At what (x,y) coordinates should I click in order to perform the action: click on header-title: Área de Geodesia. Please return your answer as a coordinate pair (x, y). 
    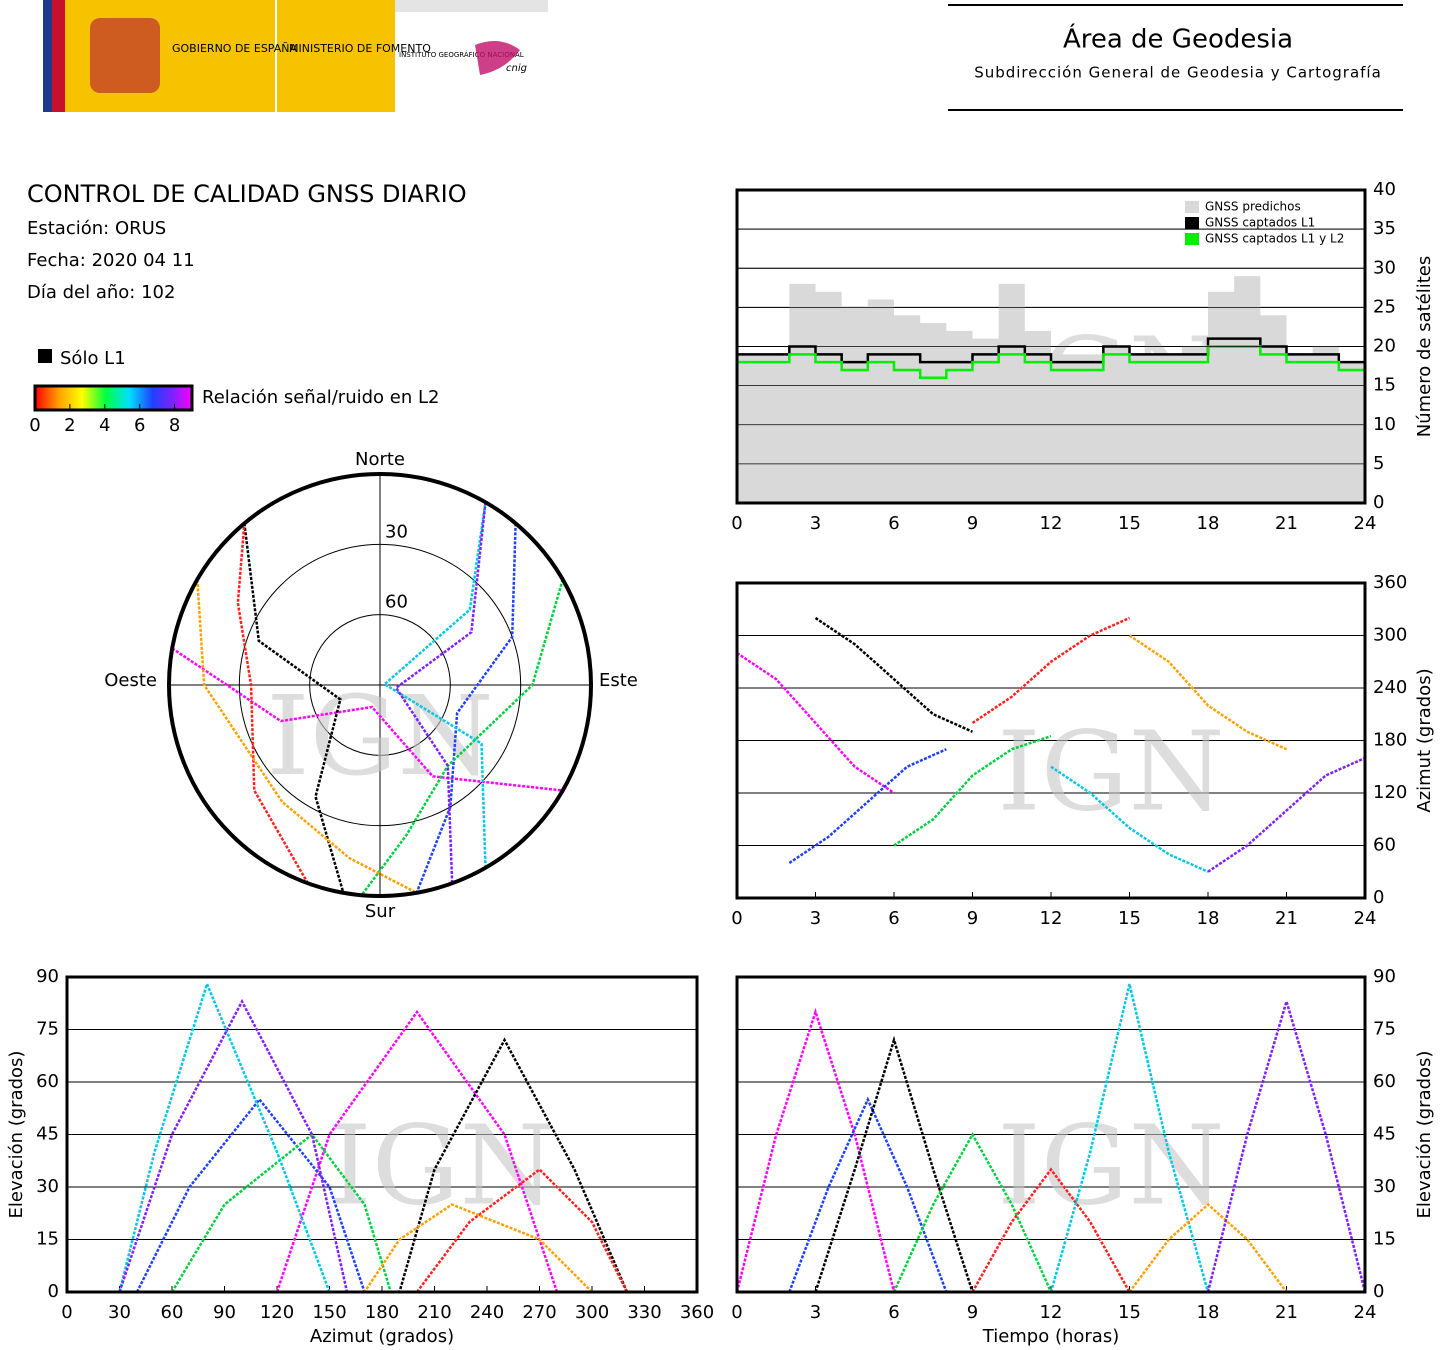
    Looking at the image, I should click on (1178, 39).